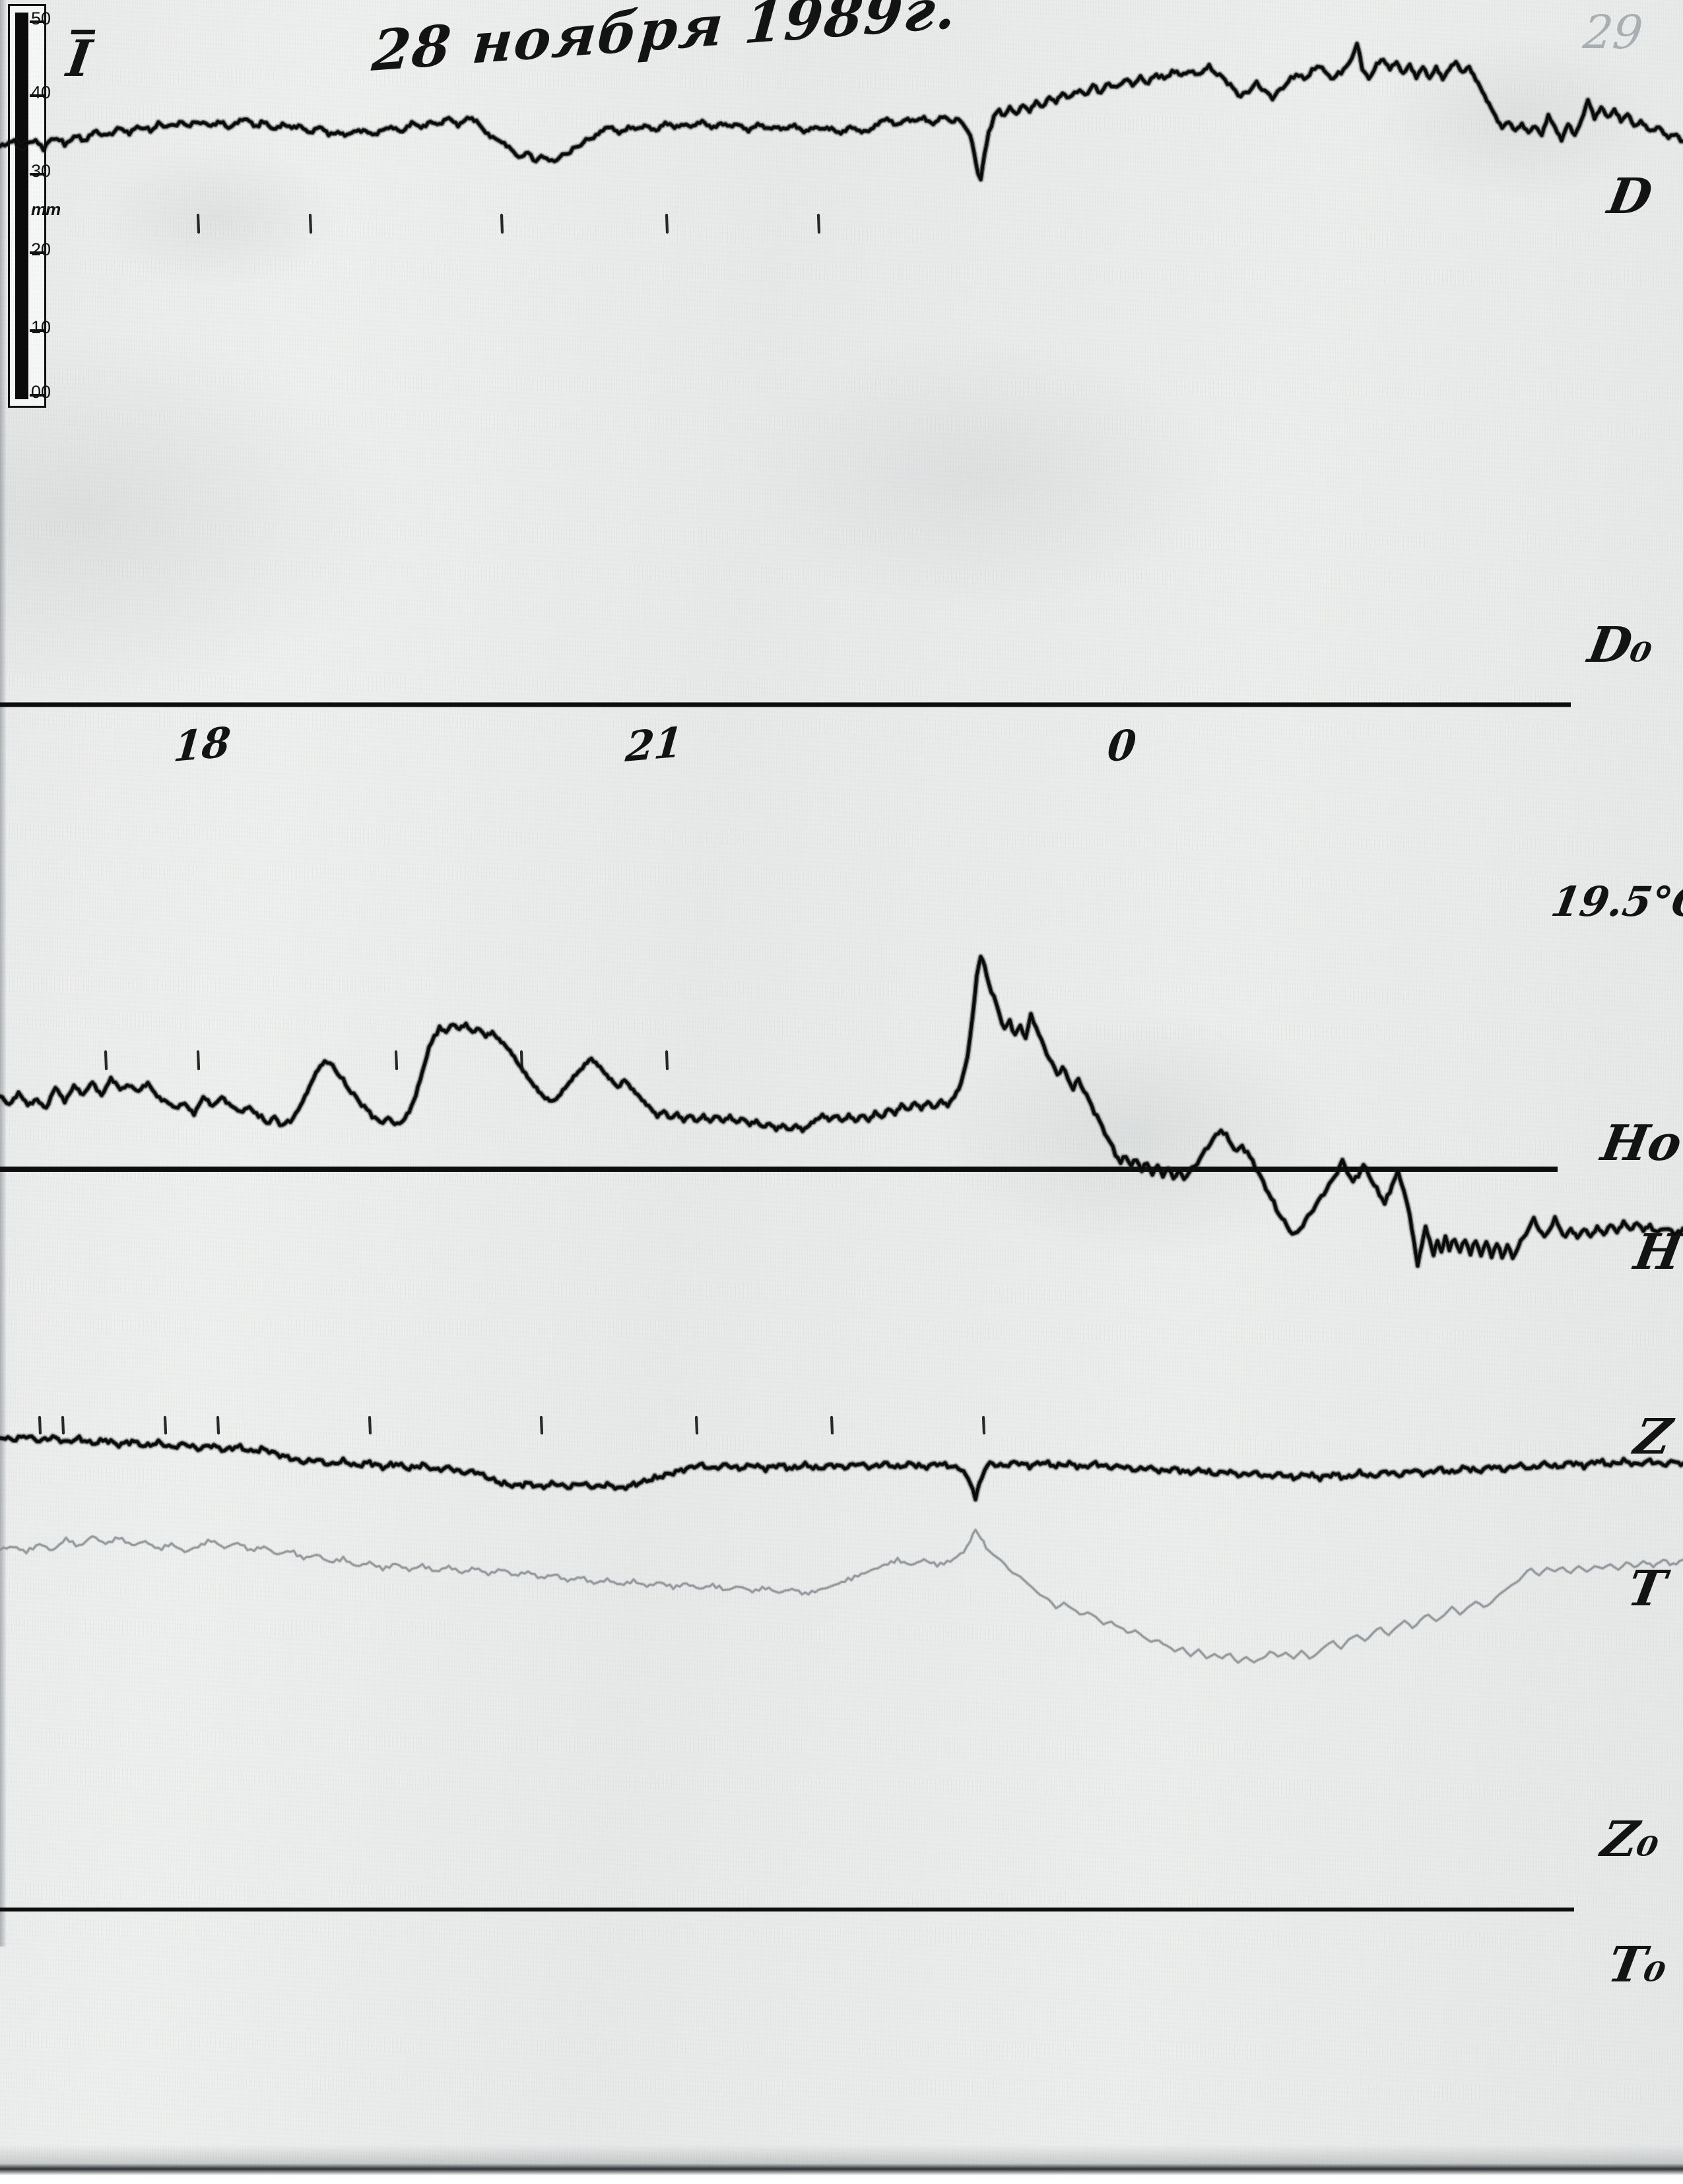 Image resolution: width=1683 pixels, height=2184 pixels. What do you see at coordinates (1653, 1437) in the screenshot?
I see `trace-label-Z: Z` at bounding box center [1653, 1437].